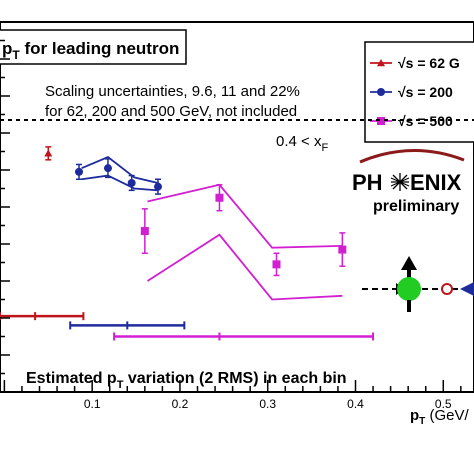 The height and width of the screenshot is (474, 474). Describe the element at coordinates (412, 156) in the screenshot. I see `logo-arc` at that location.